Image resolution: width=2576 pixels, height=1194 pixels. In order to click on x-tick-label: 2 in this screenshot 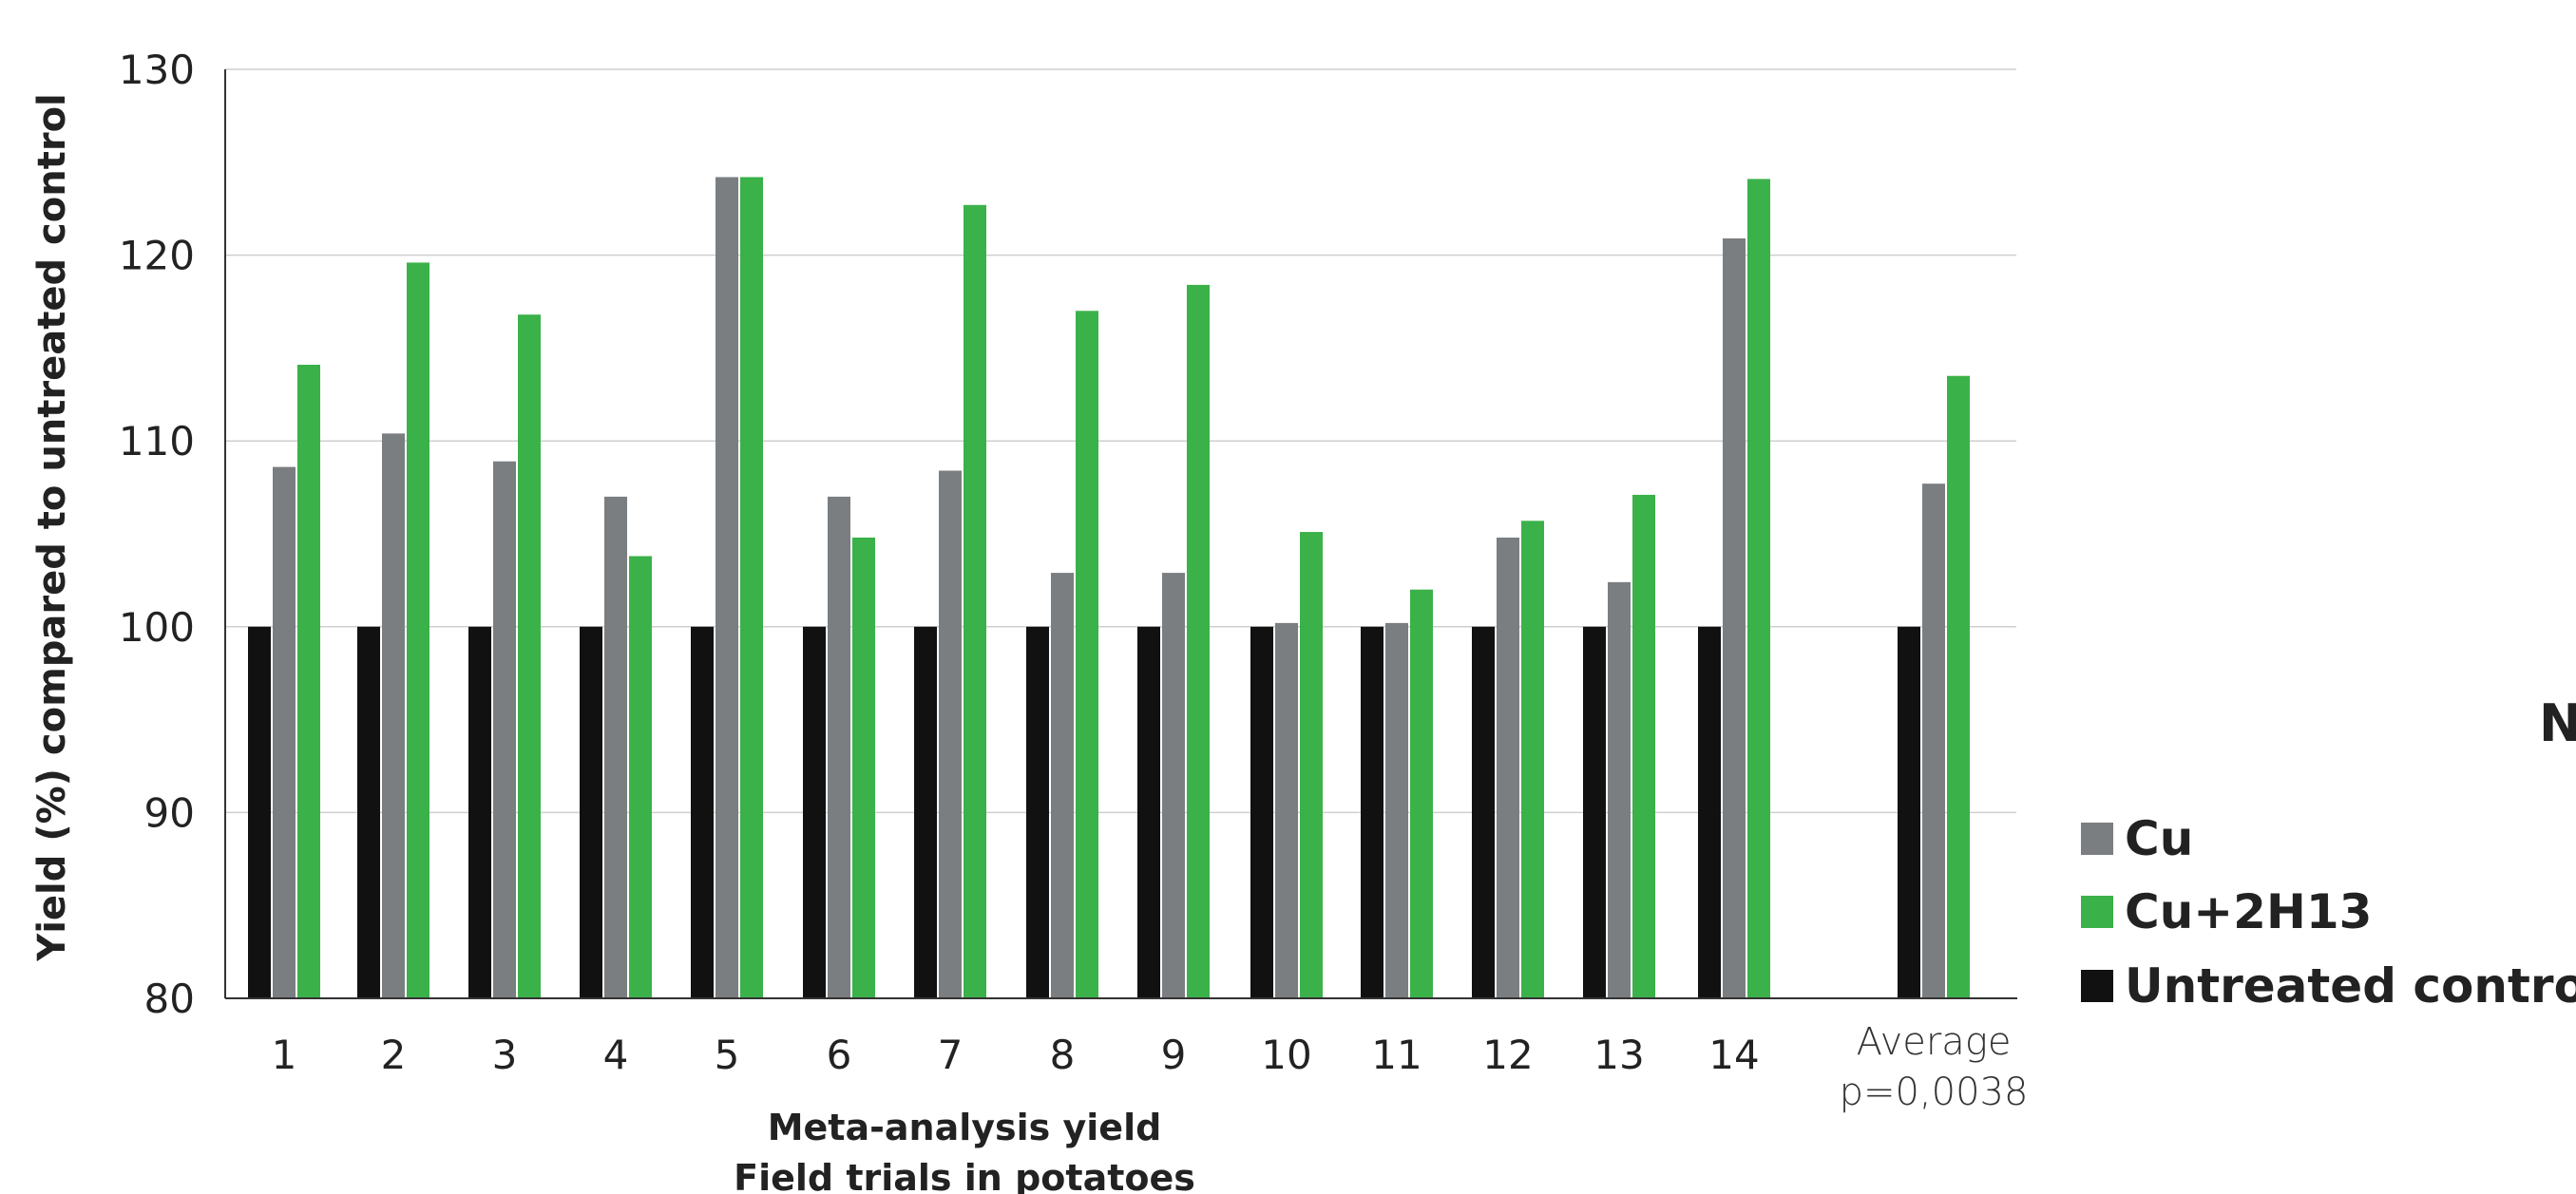, I will do `click(394, 1055)`.